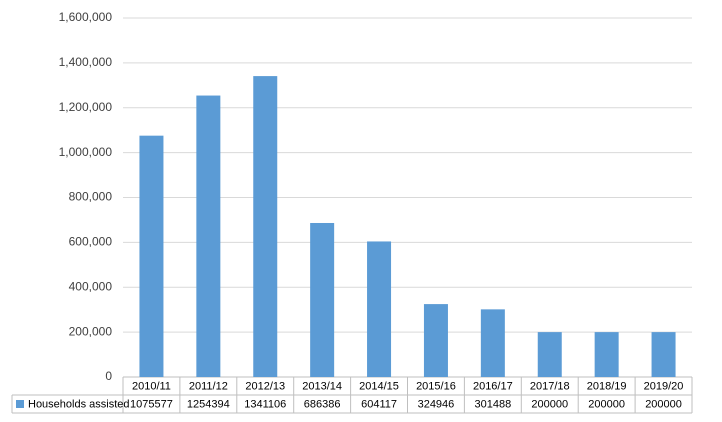 Image resolution: width=722 pixels, height=422 pixels. Describe the element at coordinates (208, 386) in the screenshot. I see `x-tick-label: 2011/12` at that location.